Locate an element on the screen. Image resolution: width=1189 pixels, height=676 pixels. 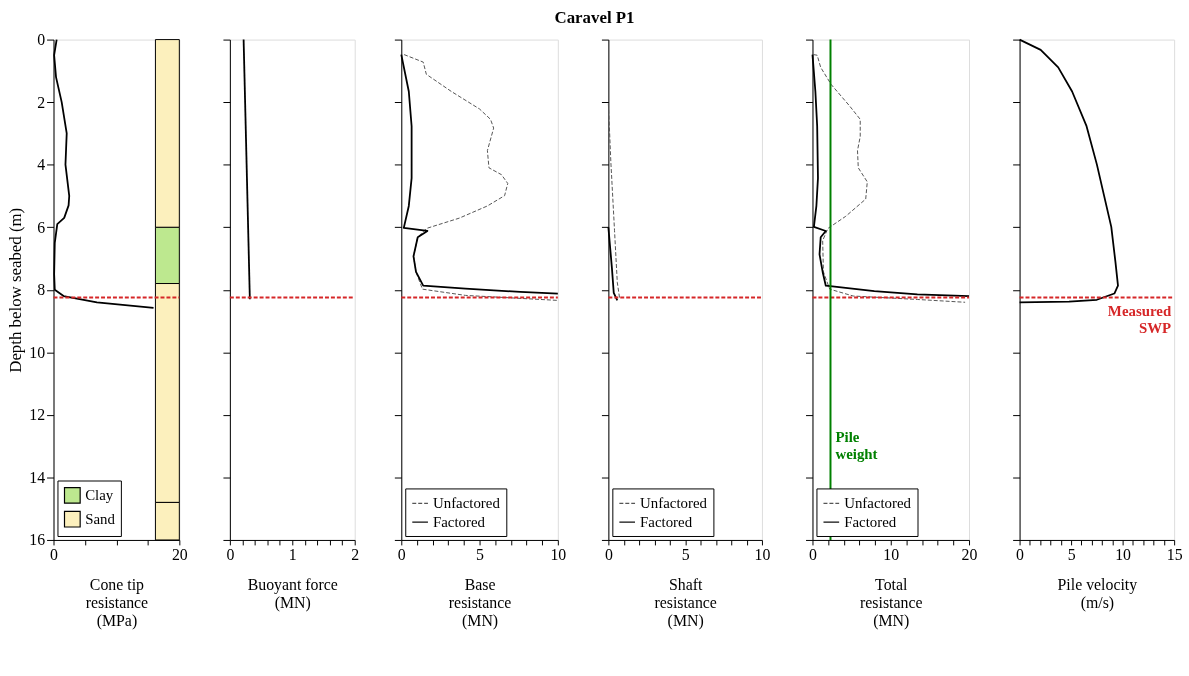
x-tick-label: 1 is located at coordinates (292, 555).